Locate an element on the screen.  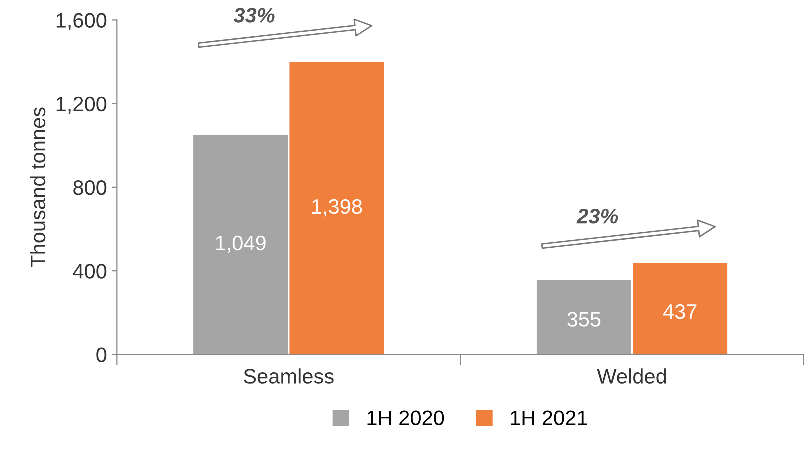
data-label: 1,049 is located at coordinates (241, 245).